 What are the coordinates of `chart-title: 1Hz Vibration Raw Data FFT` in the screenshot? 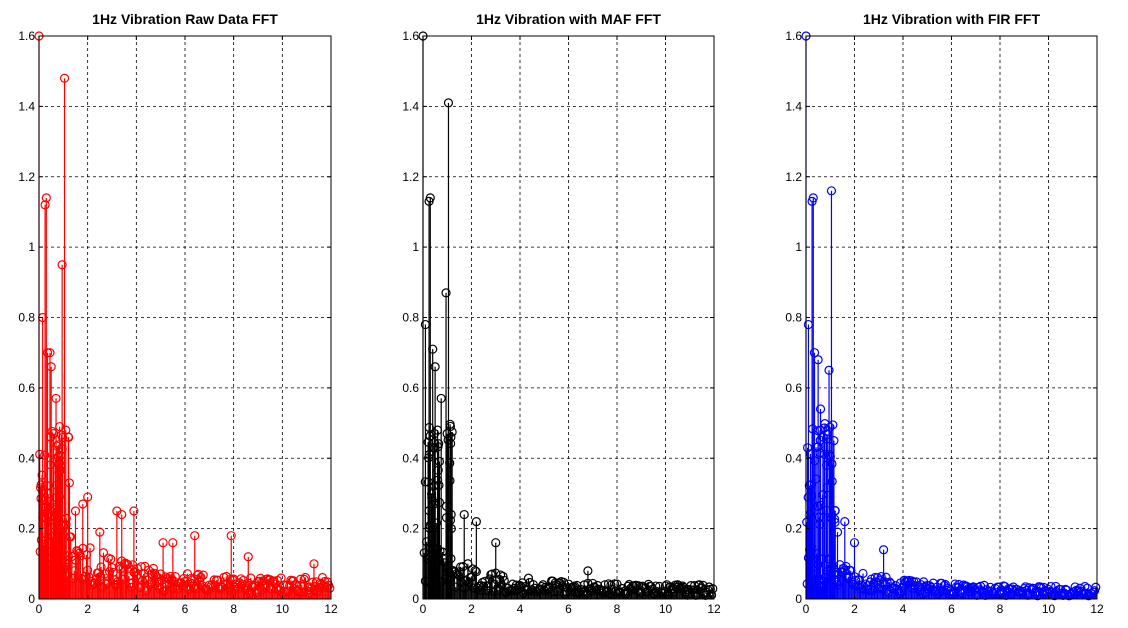 It's located at (185, 19).